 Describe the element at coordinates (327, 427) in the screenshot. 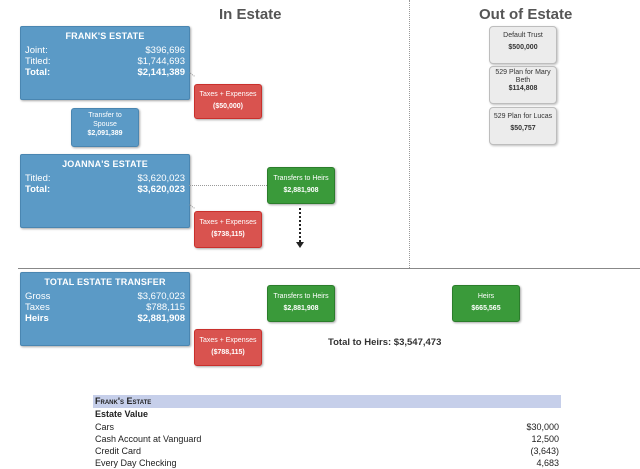

I see `table-row: Cars $30,000` at that location.